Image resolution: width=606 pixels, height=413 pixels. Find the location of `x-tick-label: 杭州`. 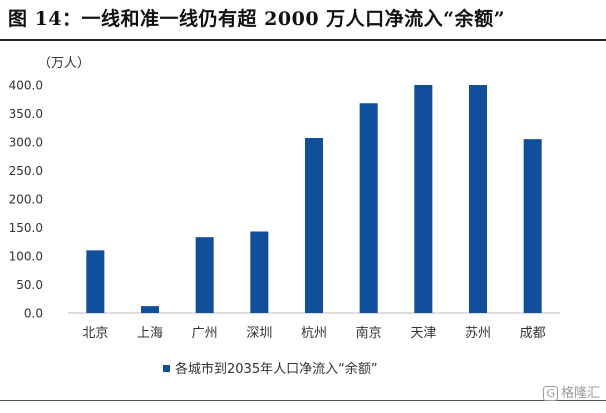

x-tick-label: 杭州 is located at coordinates (314, 333).